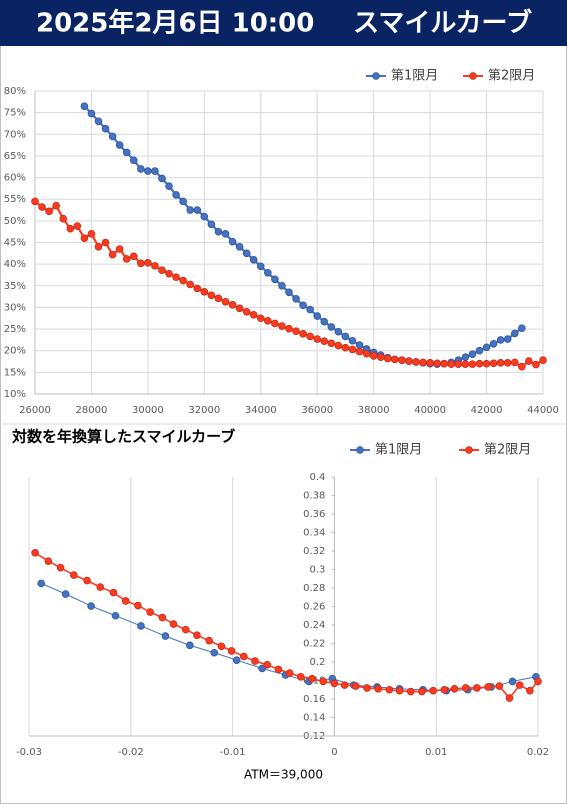  I want to click on x-tick-label: -0.03, so click(29, 752).